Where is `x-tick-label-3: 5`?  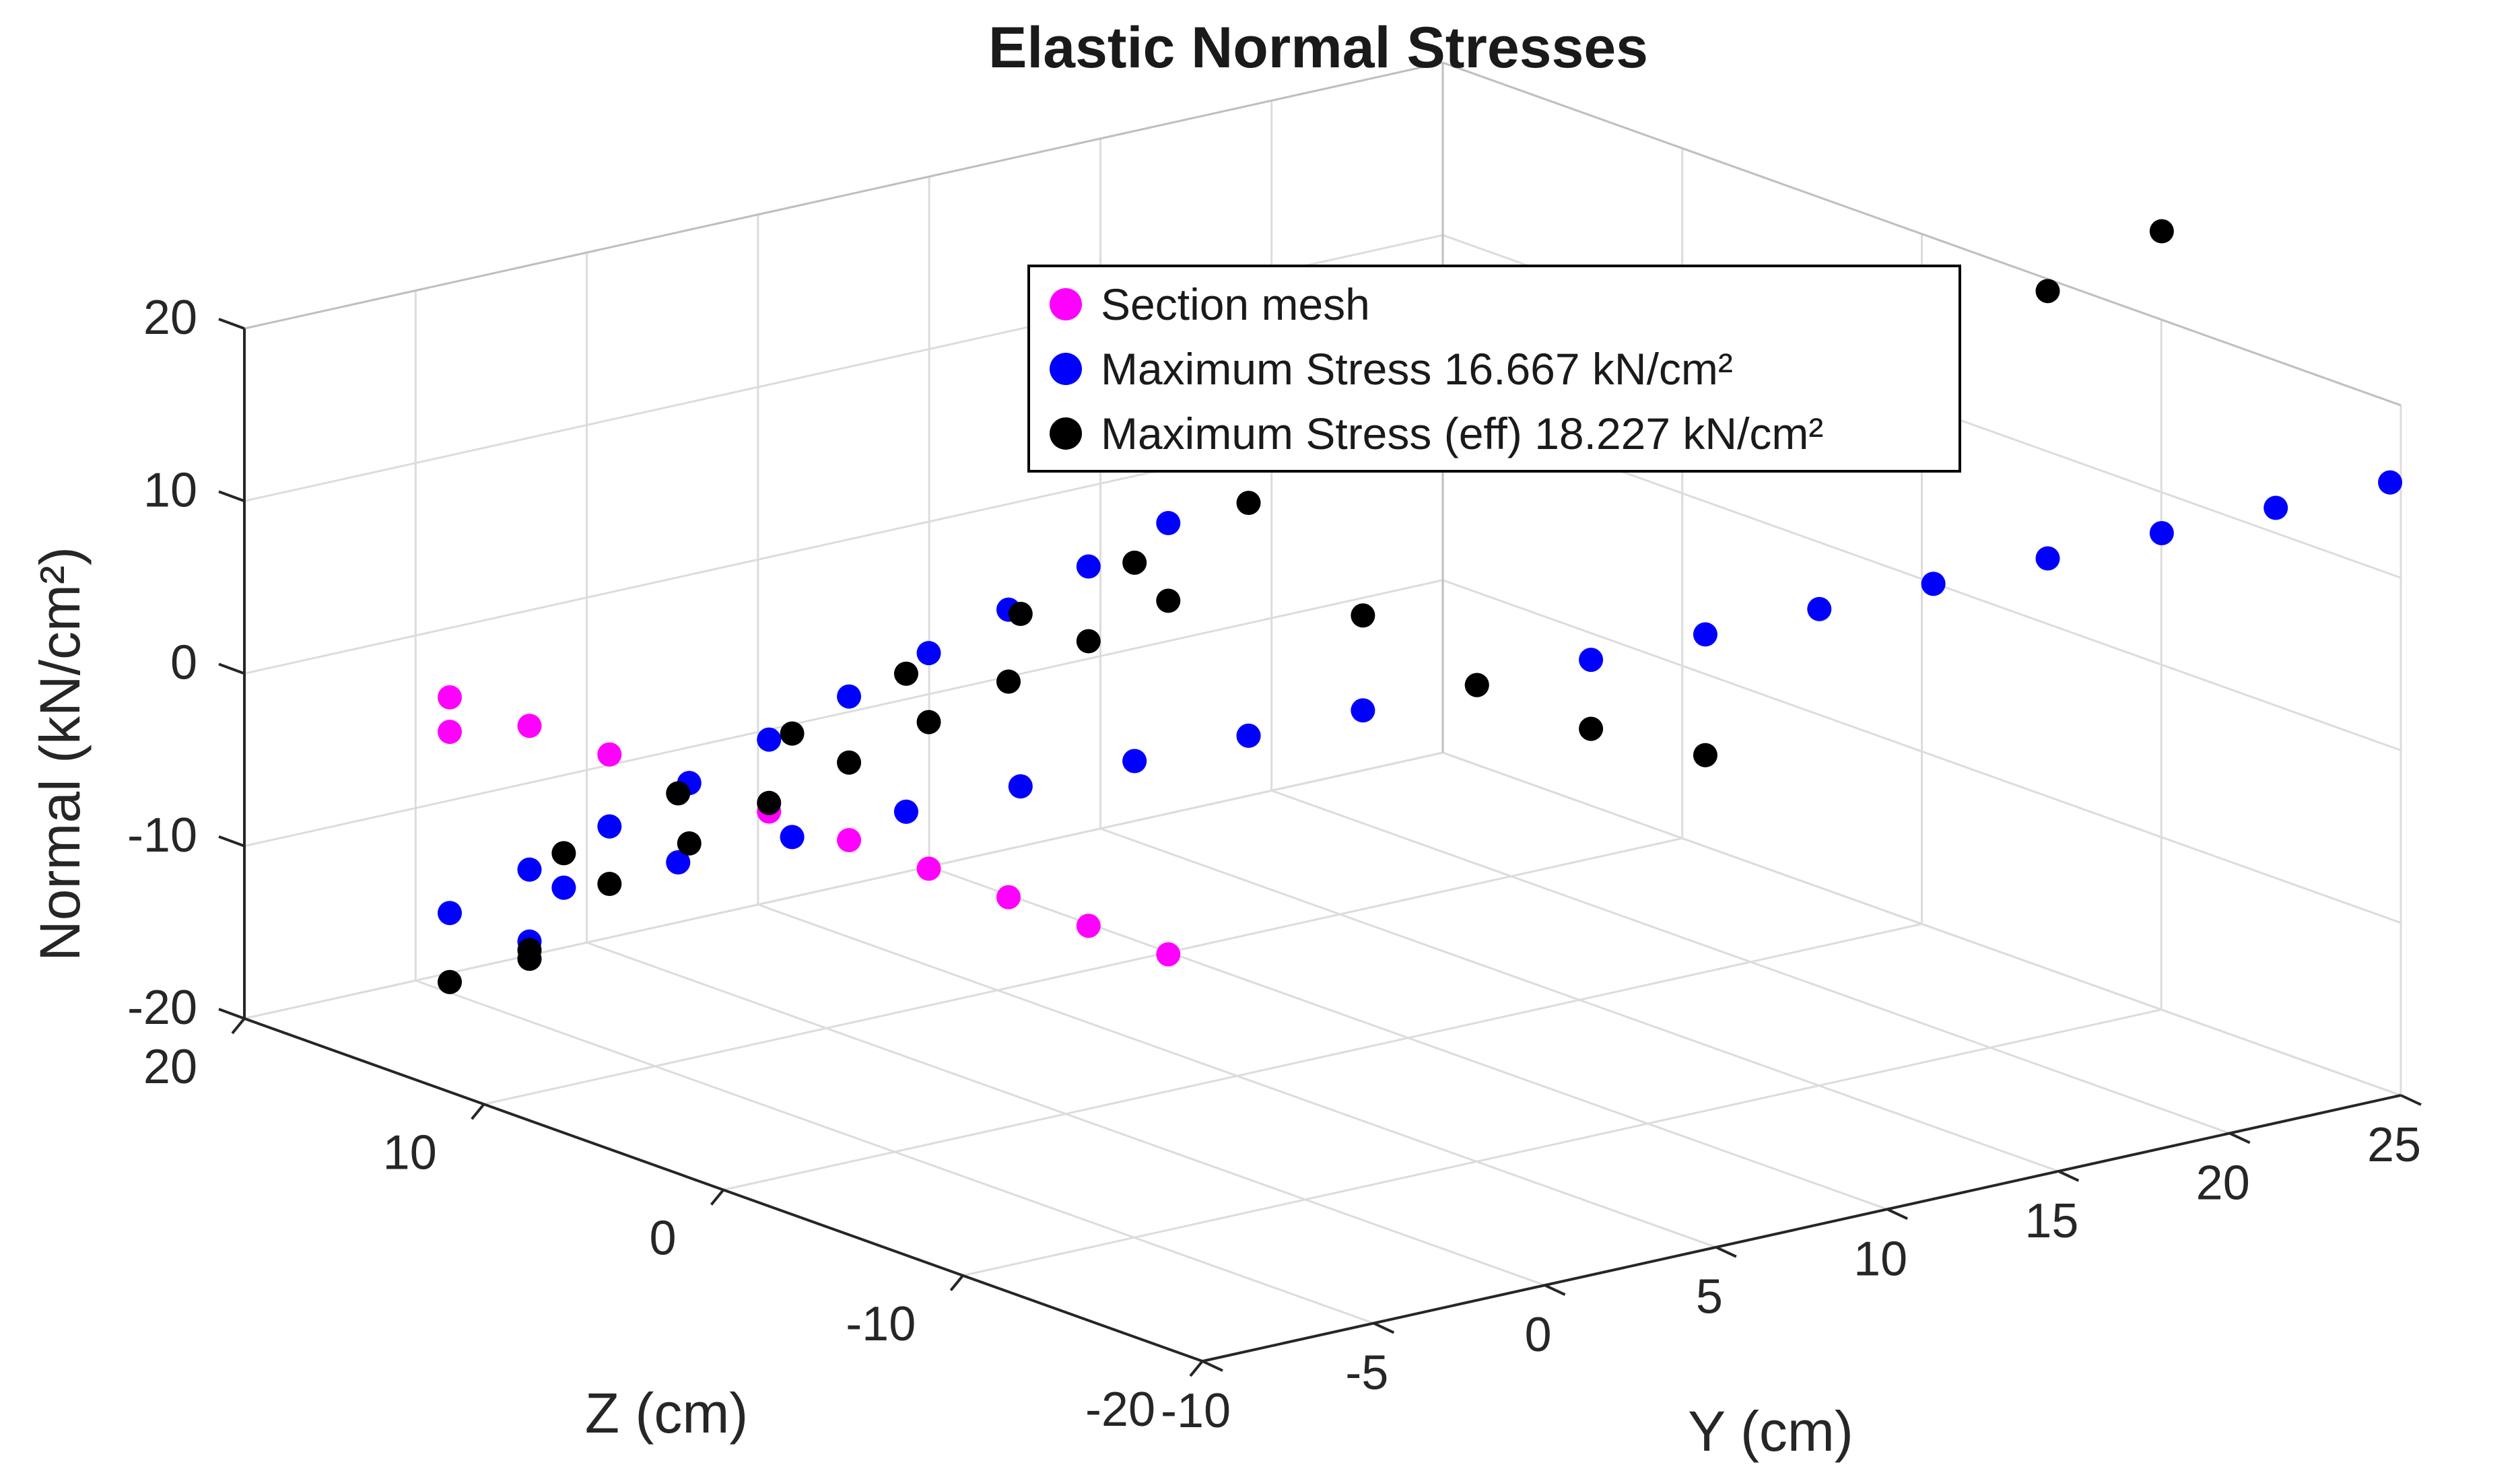
x-tick-label-3: 5 is located at coordinates (1709, 1297).